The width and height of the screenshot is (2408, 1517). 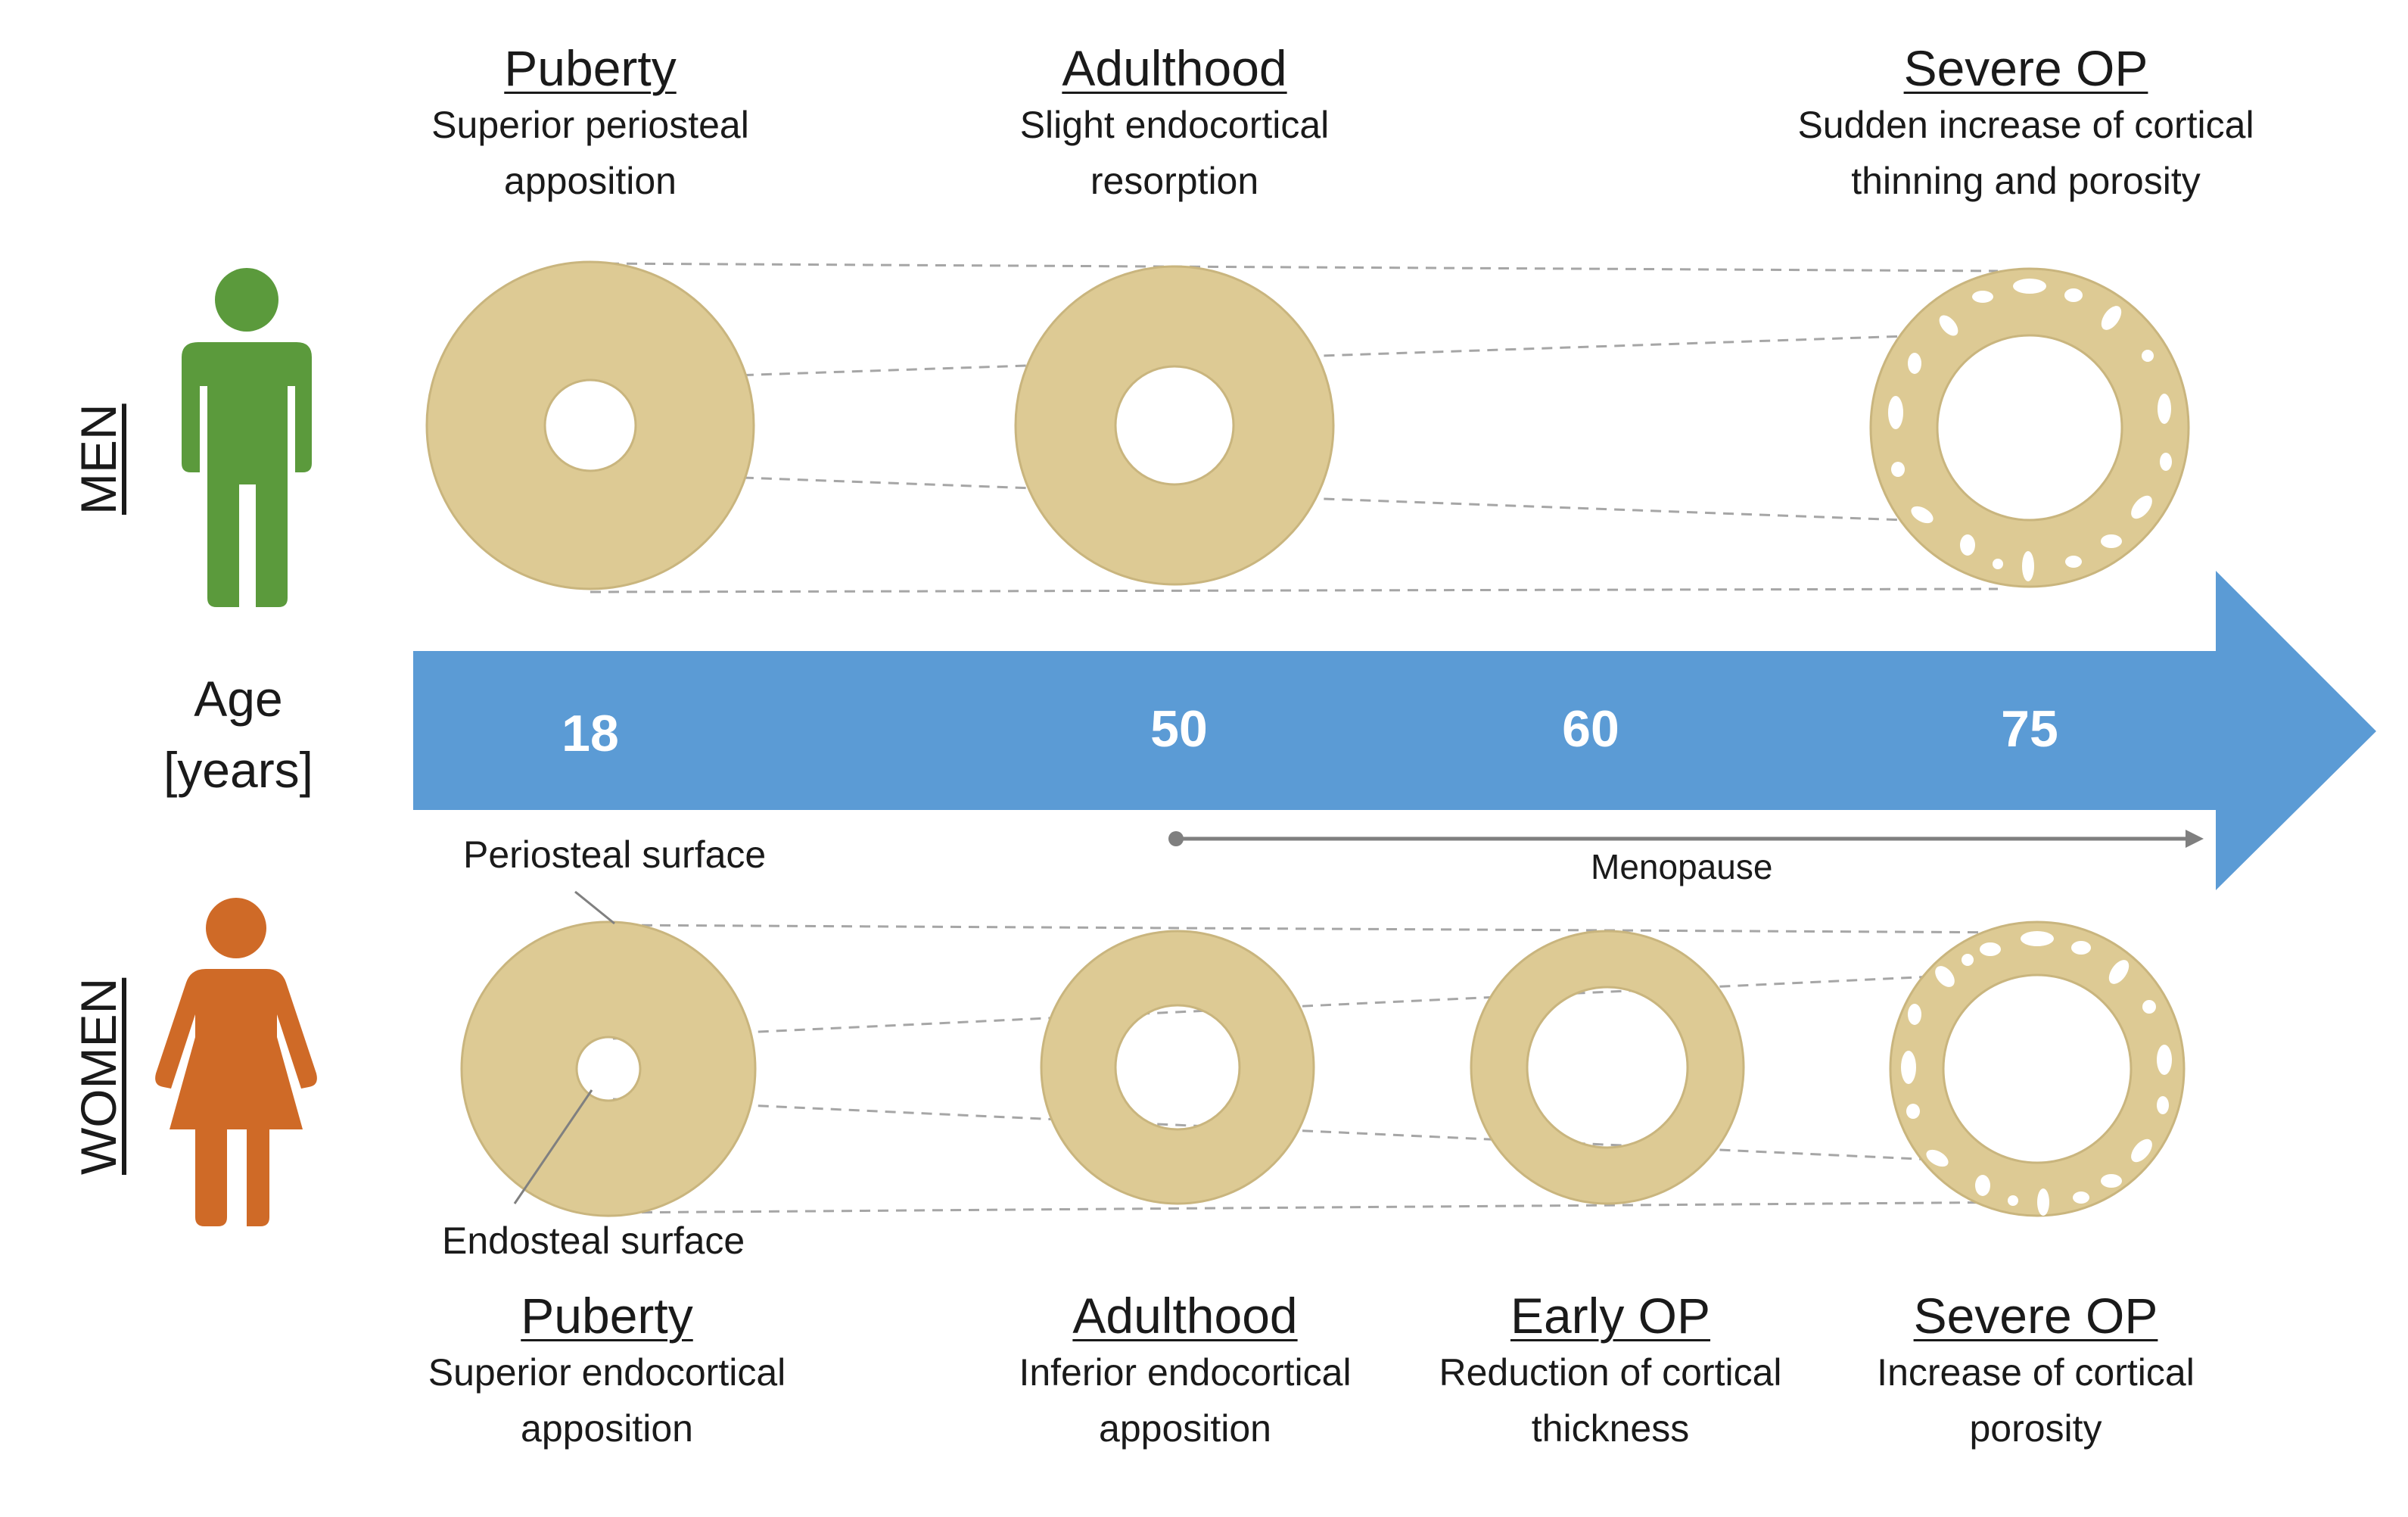 What do you see at coordinates (1686, 839) in the screenshot?
I see `menopause-range-line` at bounding box center [1686, 839].